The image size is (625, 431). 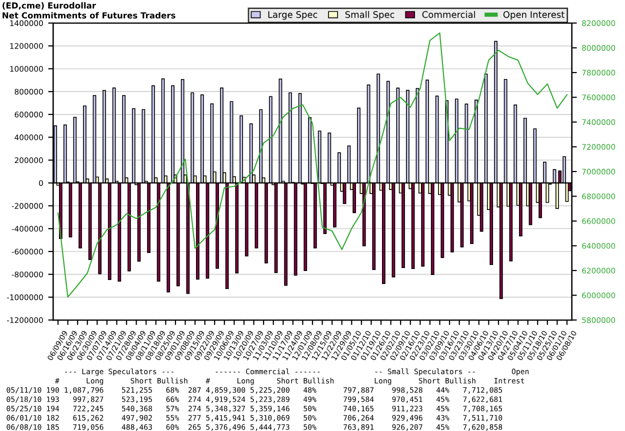 I want to click on chart-title: (ED,cme) Eurodollar, so click(x=49, y=6).